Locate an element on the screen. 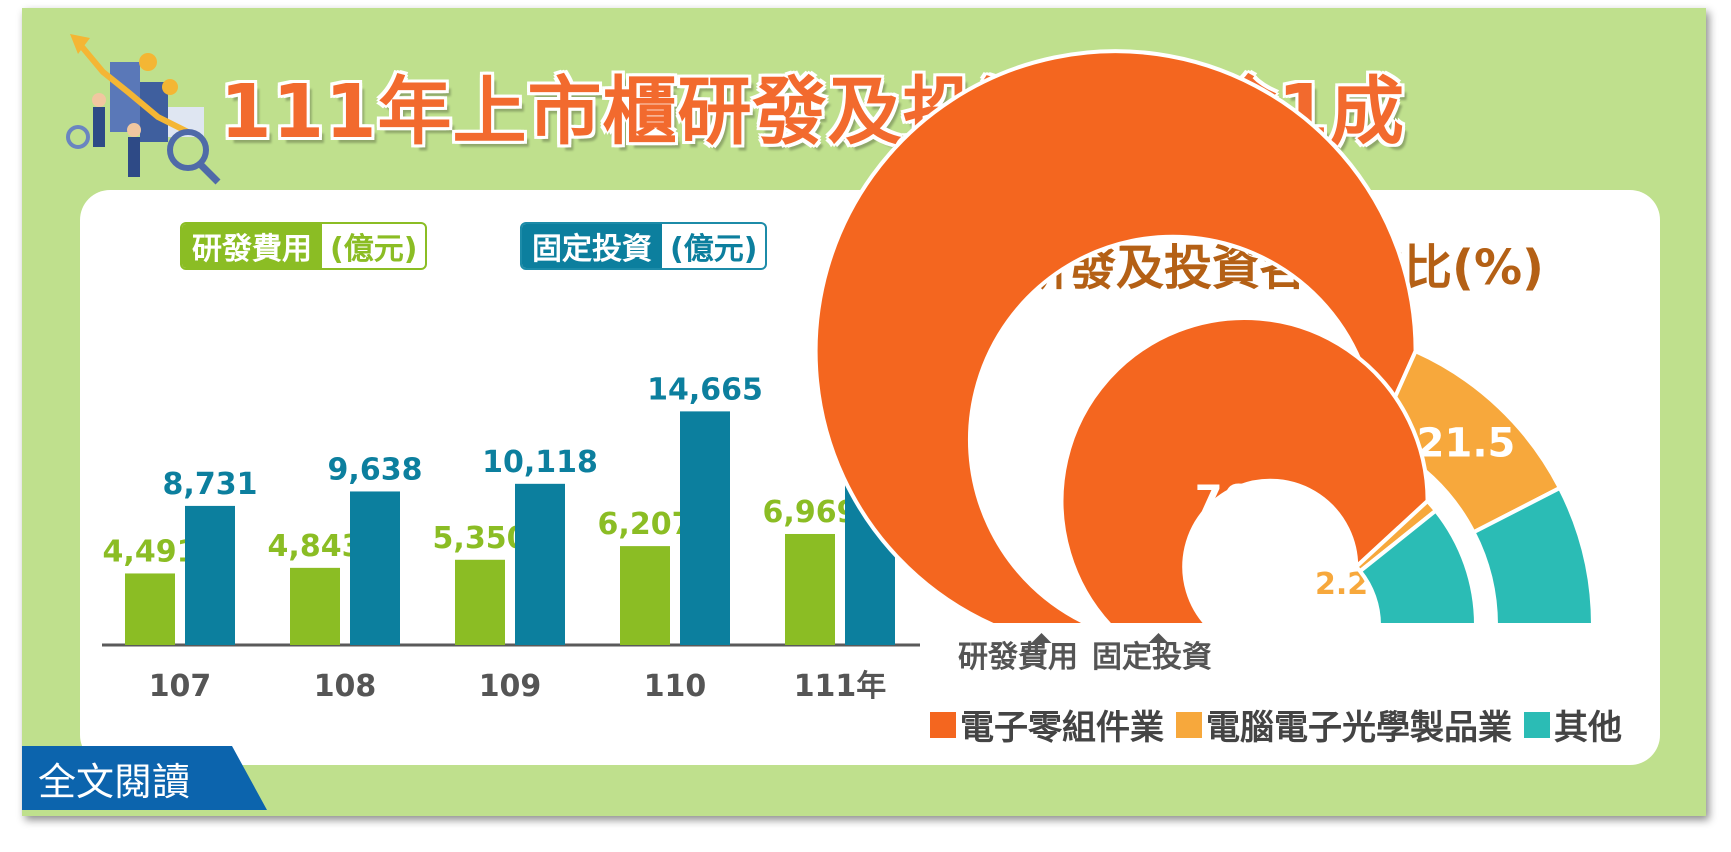 The width and height of the screenshot is (1731, 852). read-full-text-button: 全文閱讀 is located at coordinates (144, 778).